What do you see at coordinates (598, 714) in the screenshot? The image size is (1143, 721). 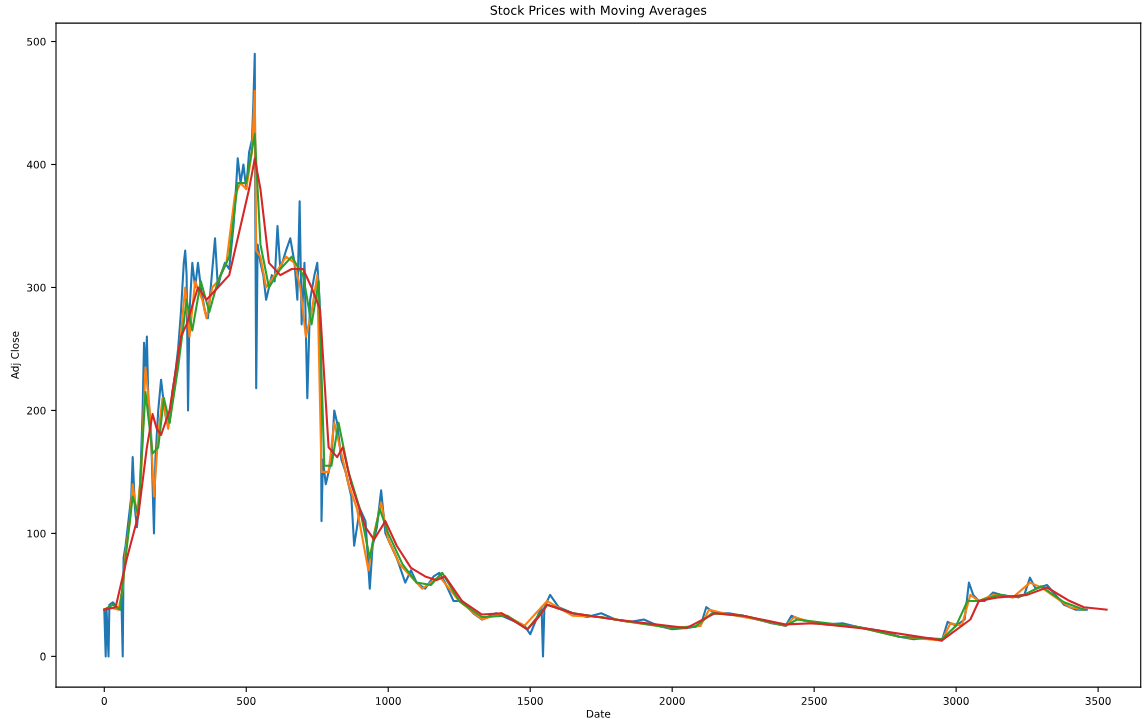 I see `x-axis-title: Date` at bounding box center [598, 714].